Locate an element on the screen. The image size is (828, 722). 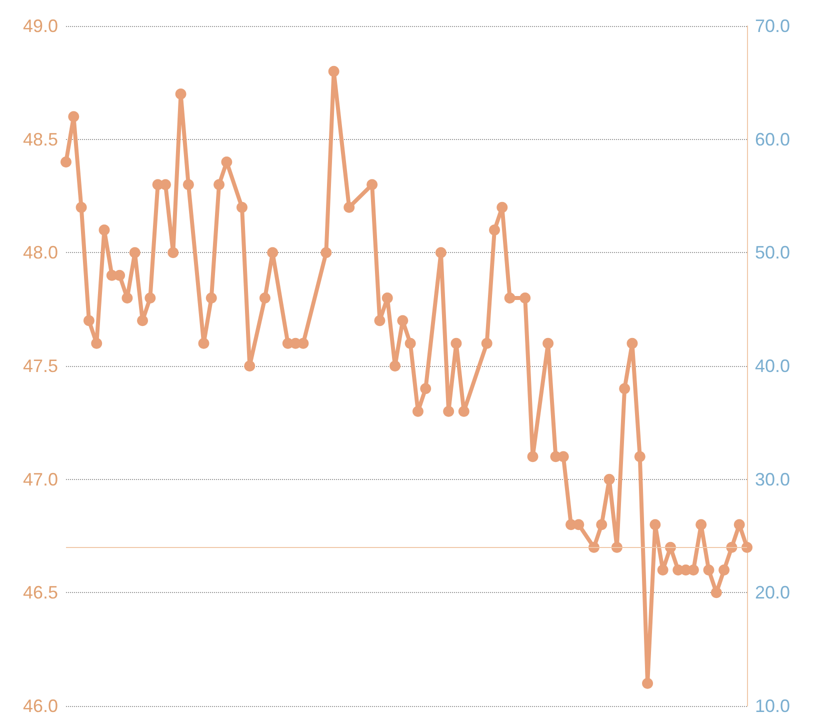
y2-tick-label: 10.0 is located at coordinates (772, 706).